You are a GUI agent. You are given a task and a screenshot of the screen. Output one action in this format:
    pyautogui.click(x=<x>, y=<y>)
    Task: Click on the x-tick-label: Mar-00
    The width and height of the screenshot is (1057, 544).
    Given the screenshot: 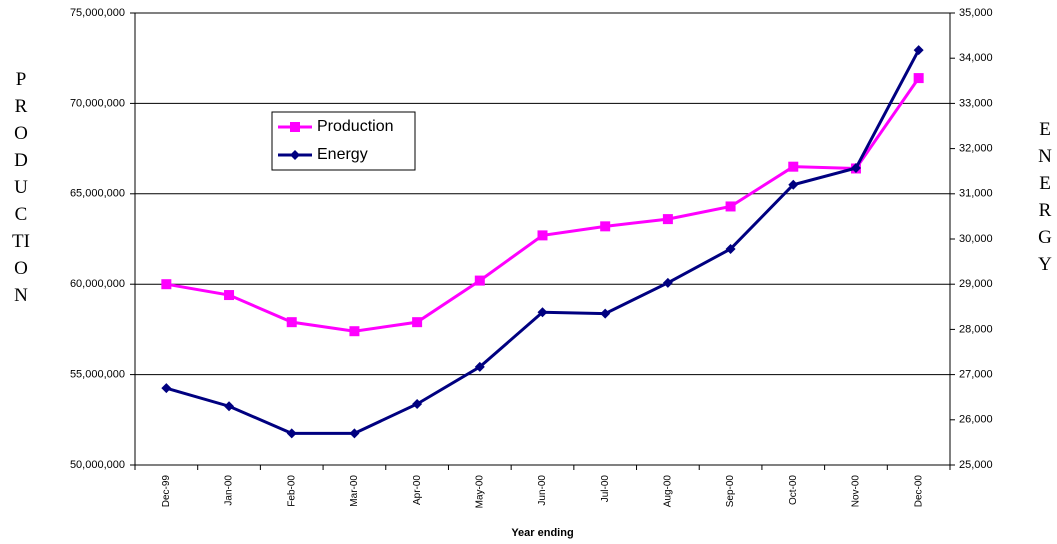 What is the action you would take?
    pyautogui.click(x=354, y=491)
    